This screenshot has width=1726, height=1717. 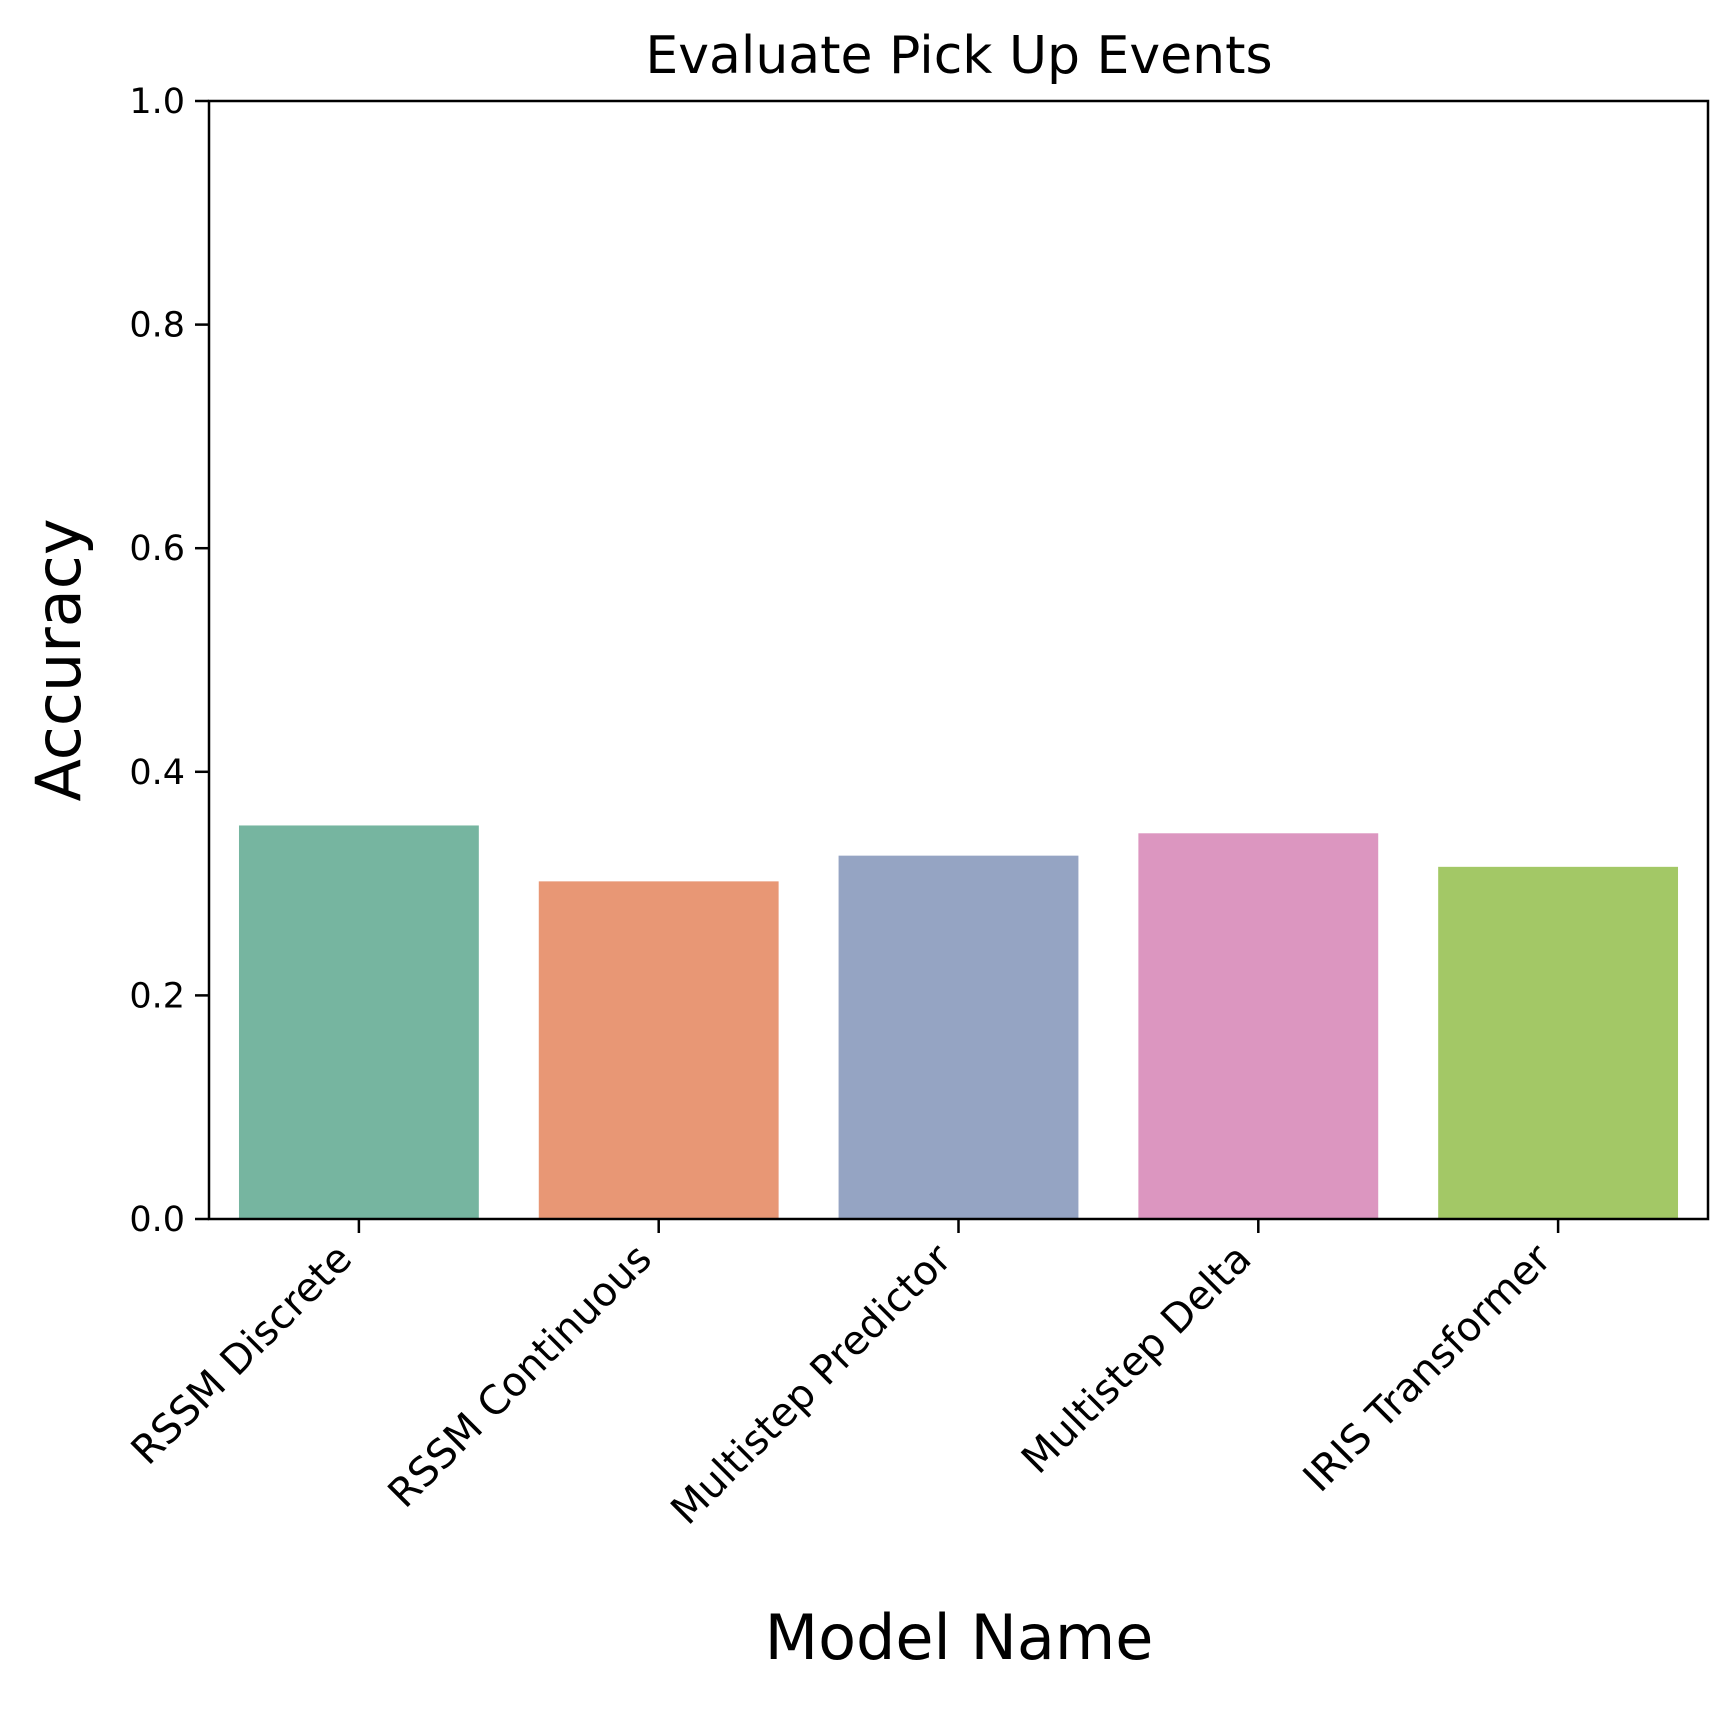 I want to click on y-tick-label: 0.4, so click(x=157, y=773).